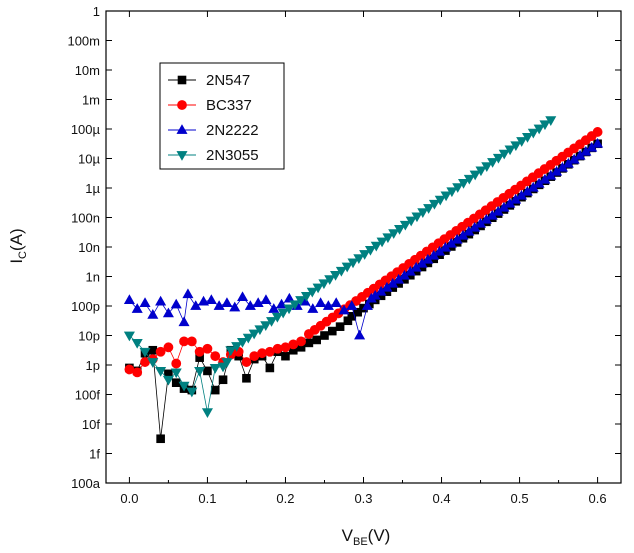  What do you see at coordinates (86, 129) in the screenshot?
I see `y-tick-label: 100µ` at bounding box center [86, 129].